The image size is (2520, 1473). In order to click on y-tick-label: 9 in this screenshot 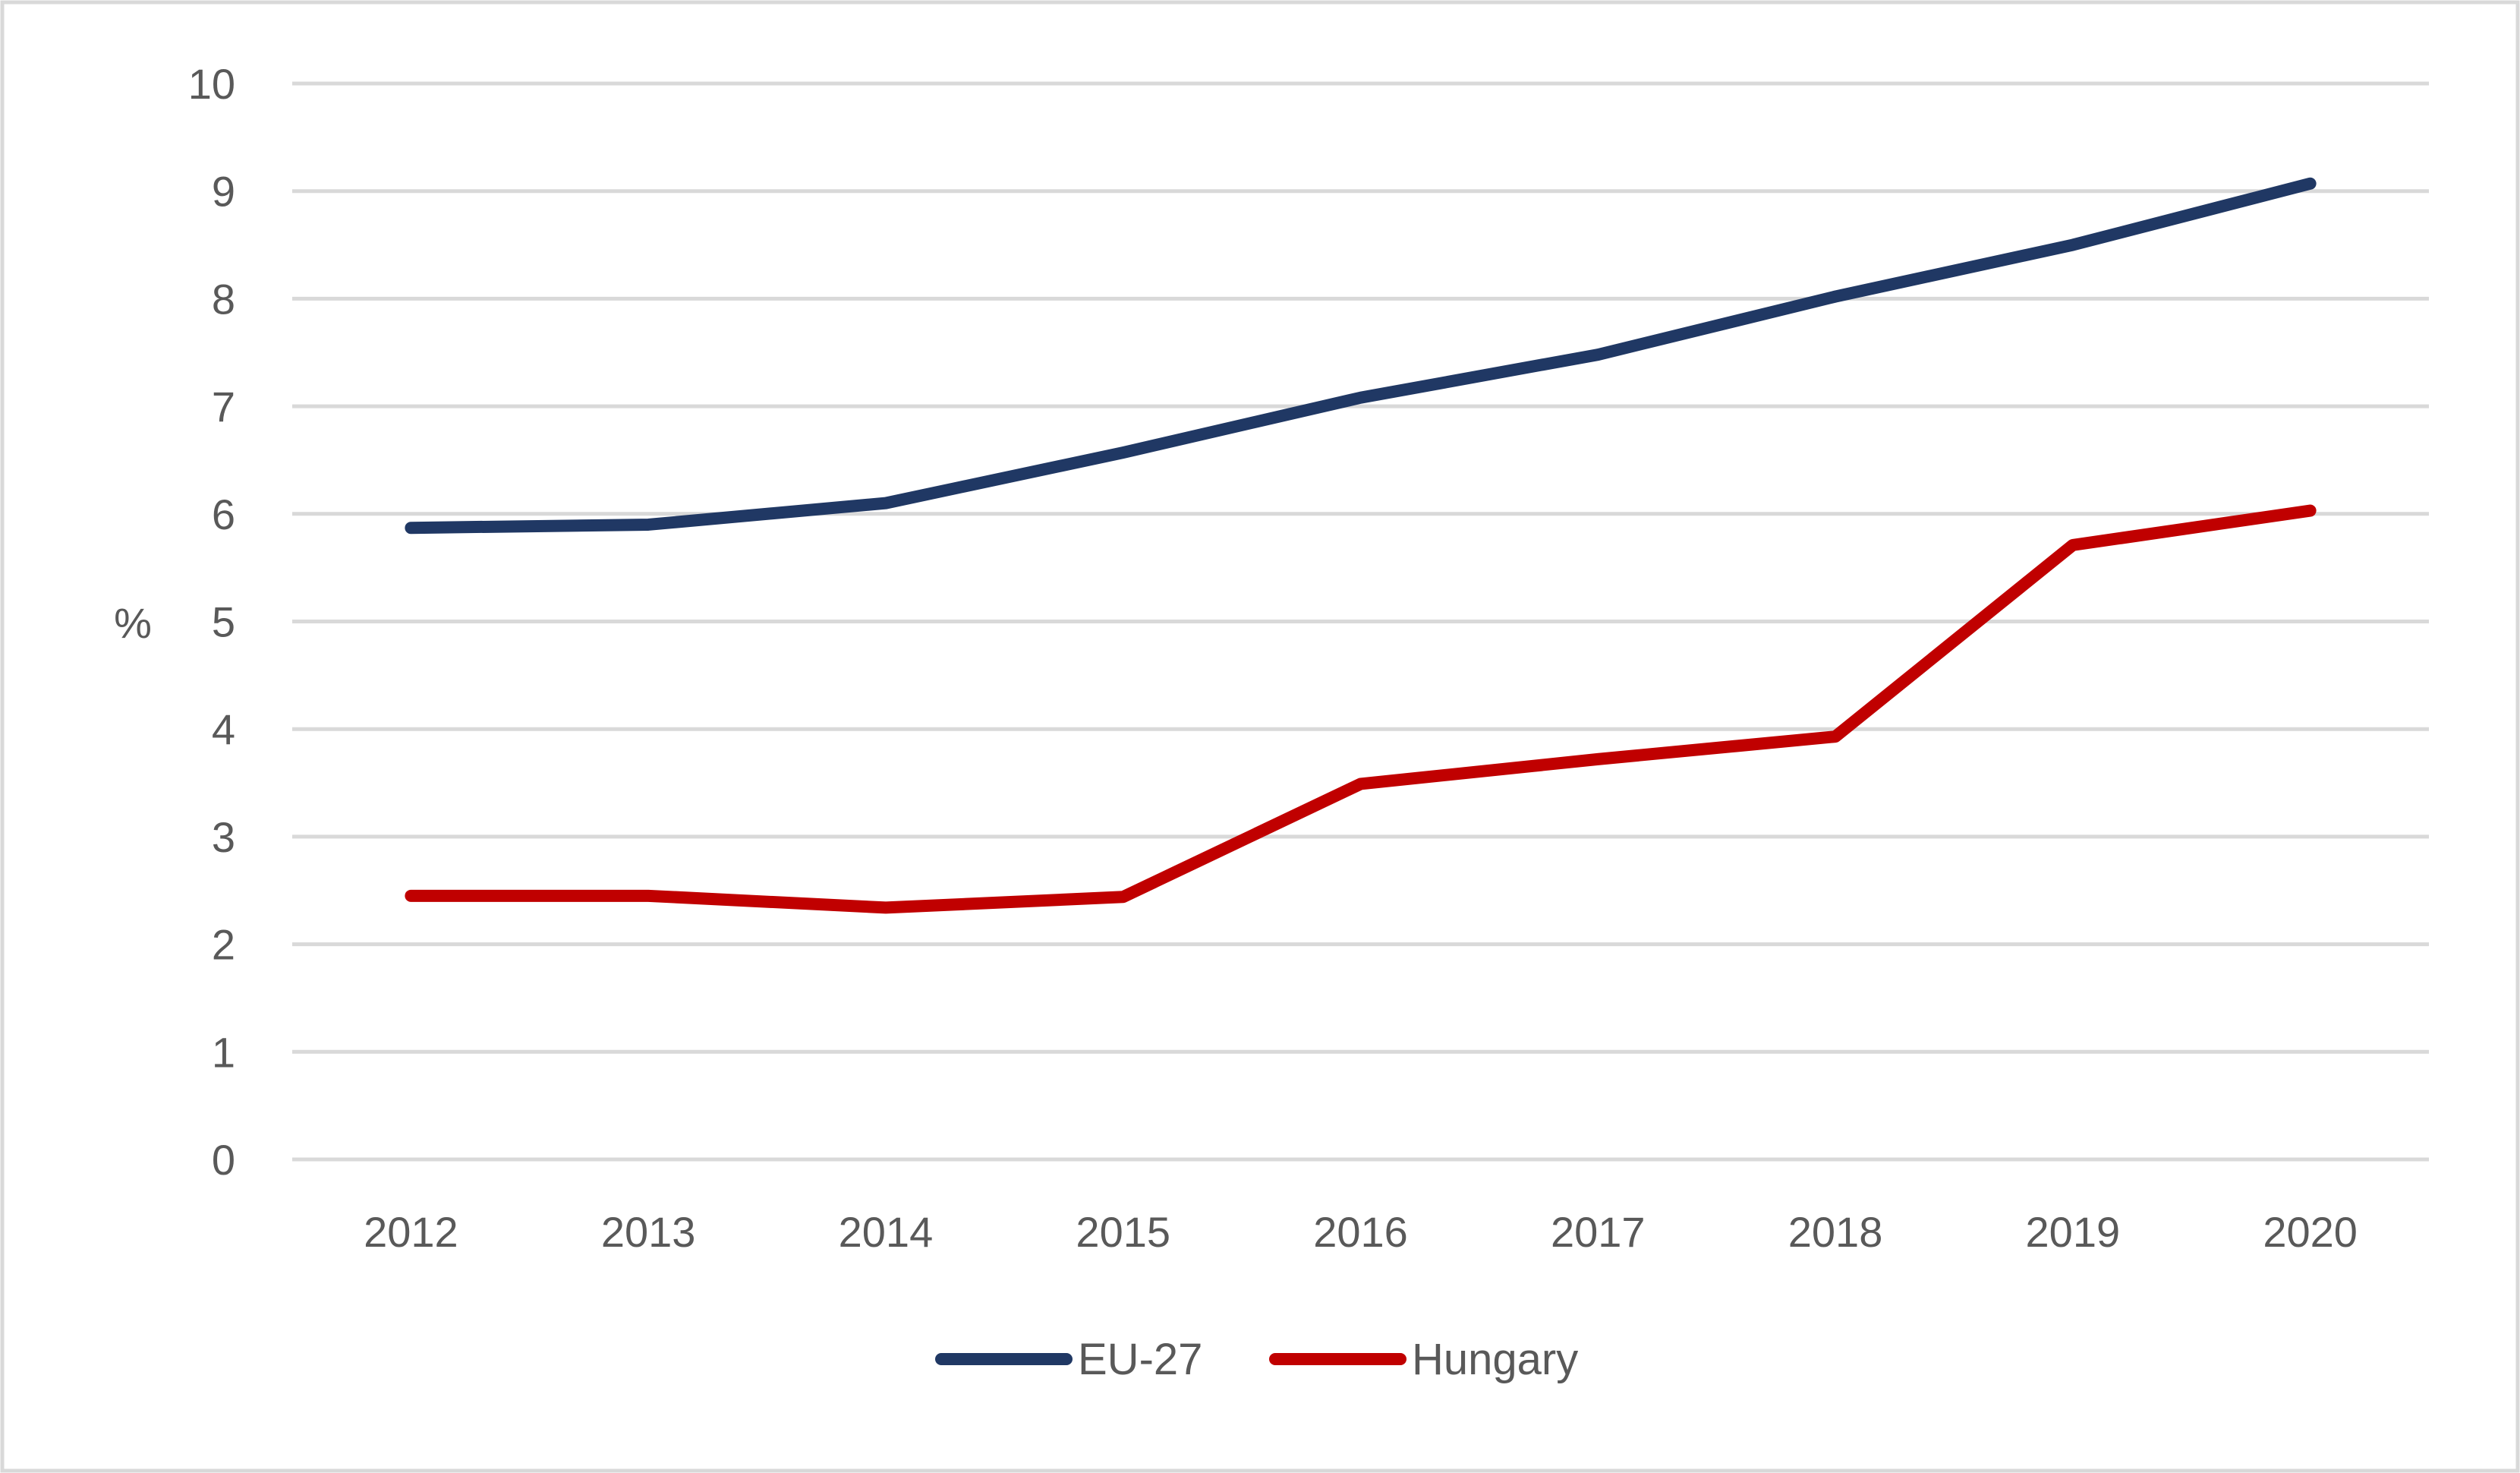, I will do `click(223, 192)`.